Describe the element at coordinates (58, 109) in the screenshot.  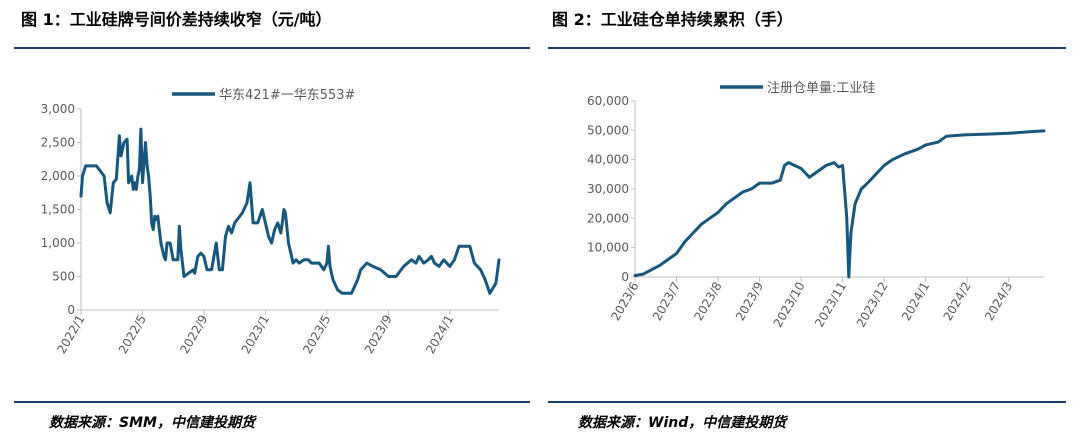
I see `c1-y-tick-label: 3,000` at that location.